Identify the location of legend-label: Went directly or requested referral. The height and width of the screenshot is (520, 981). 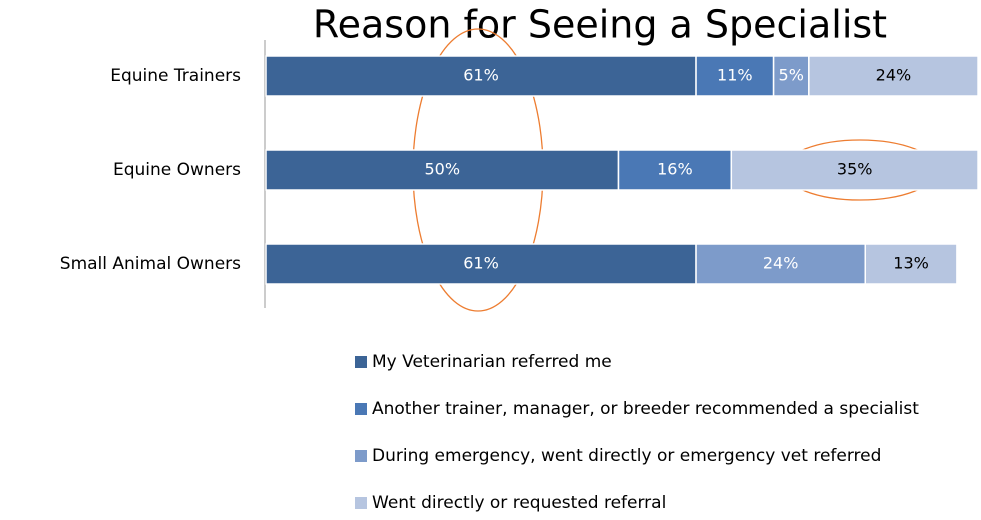
(519, 503).